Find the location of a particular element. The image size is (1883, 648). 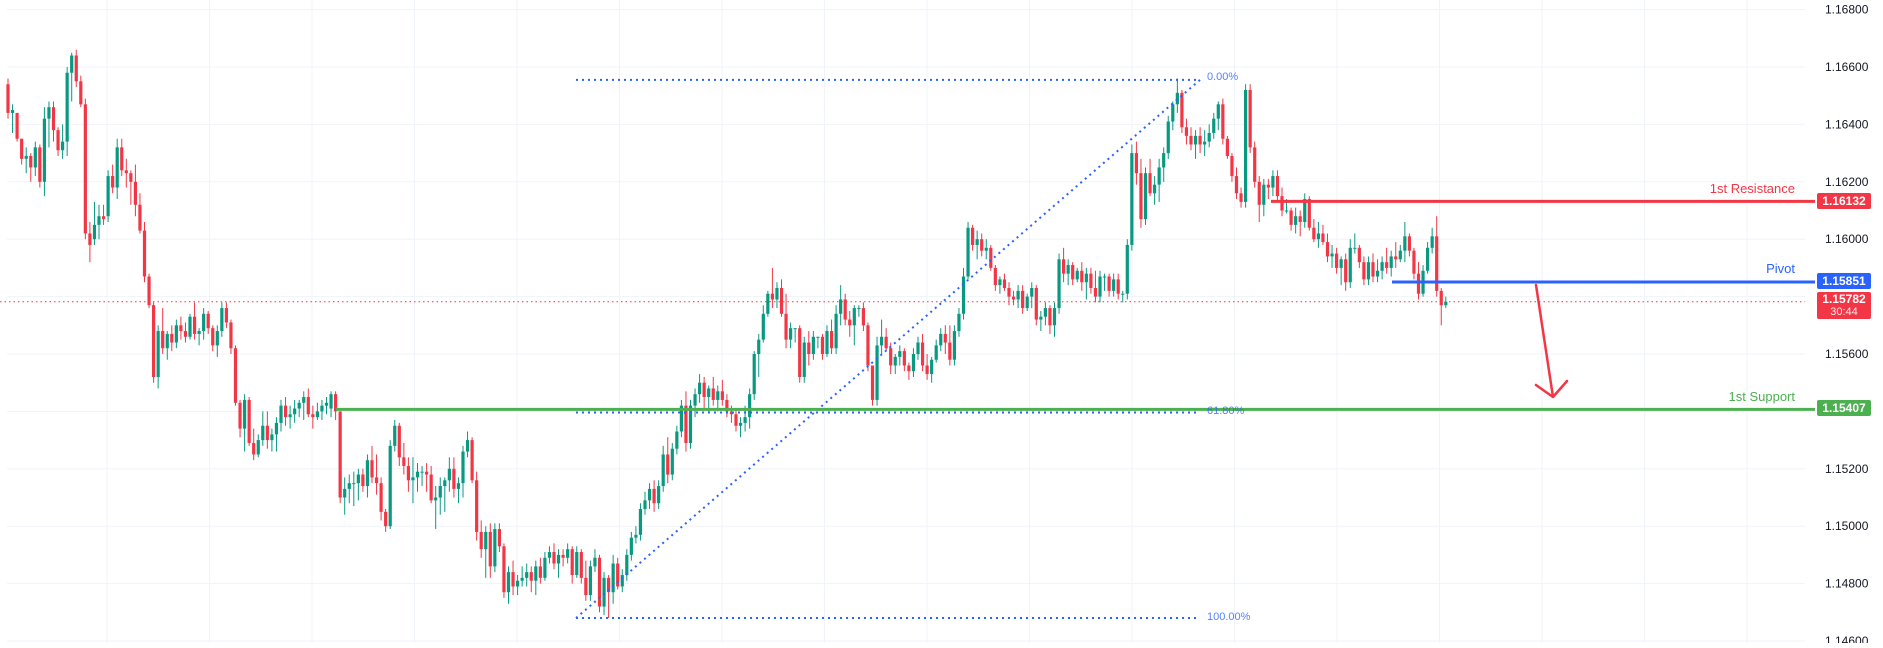

current-price-tag: 1.15782 30:44 is located at coordinates (1844, 305).